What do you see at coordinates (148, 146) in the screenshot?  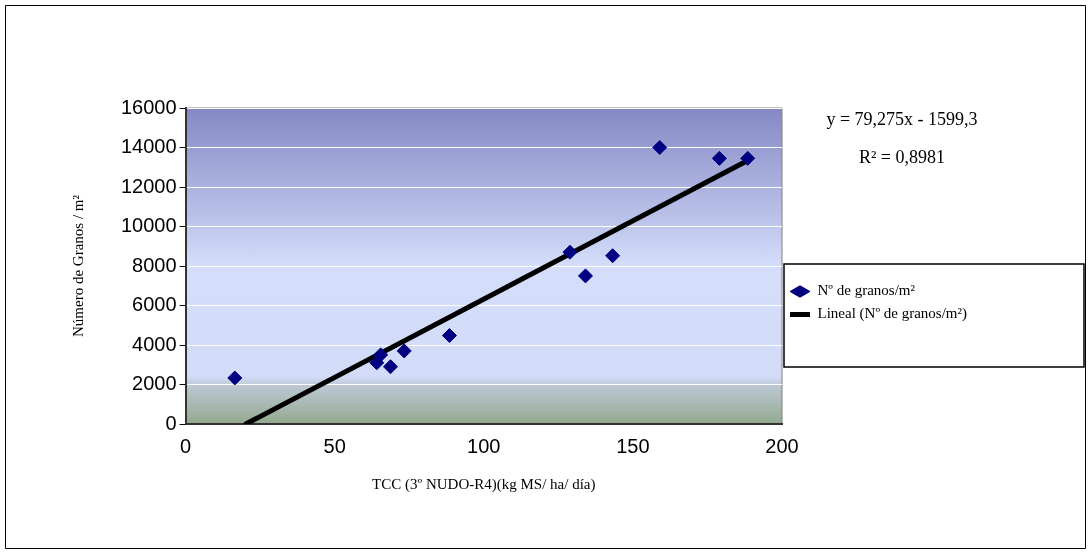 I see `y-tick-label: 14000` at bounding box center [148, 146].